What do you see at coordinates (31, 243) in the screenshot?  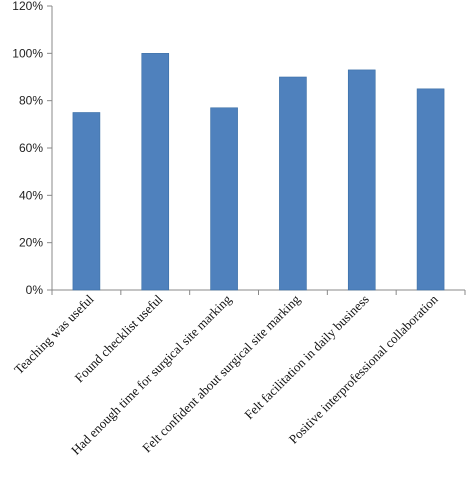 I see `y-tick-label: 20%` at bounding box center [31, 243].